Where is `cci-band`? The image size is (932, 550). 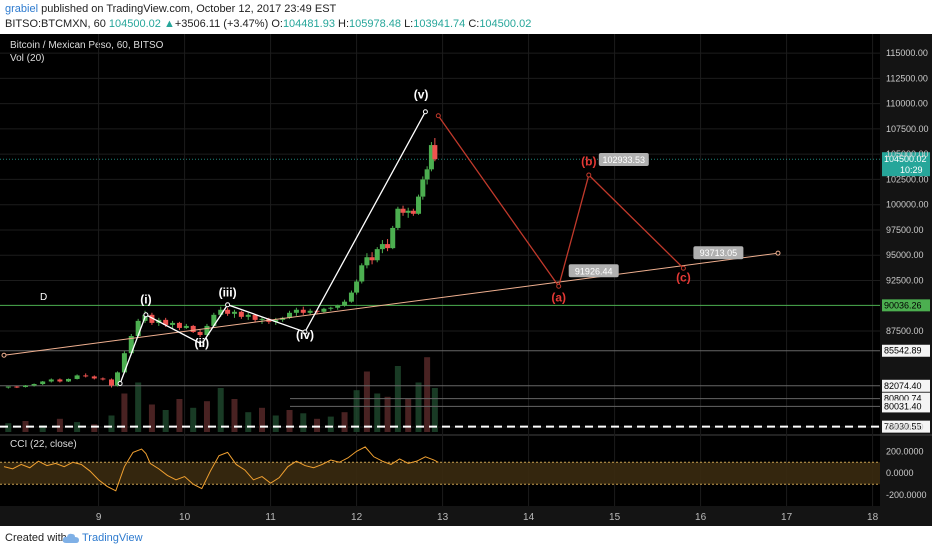 cci-band is located at coordinates (440, 473).